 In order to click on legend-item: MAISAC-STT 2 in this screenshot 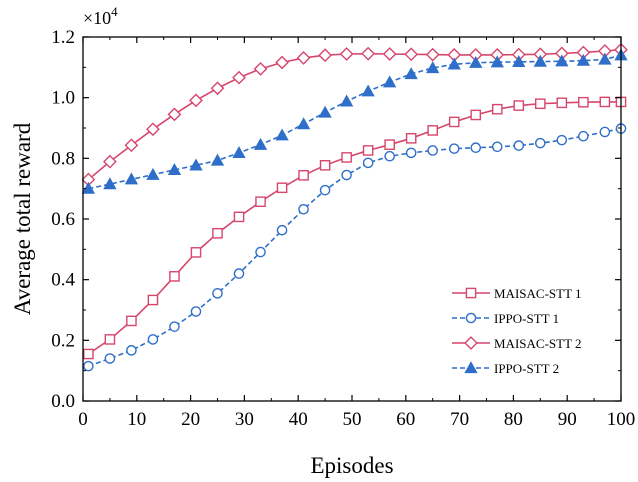, I will do `click(517, 343)`.